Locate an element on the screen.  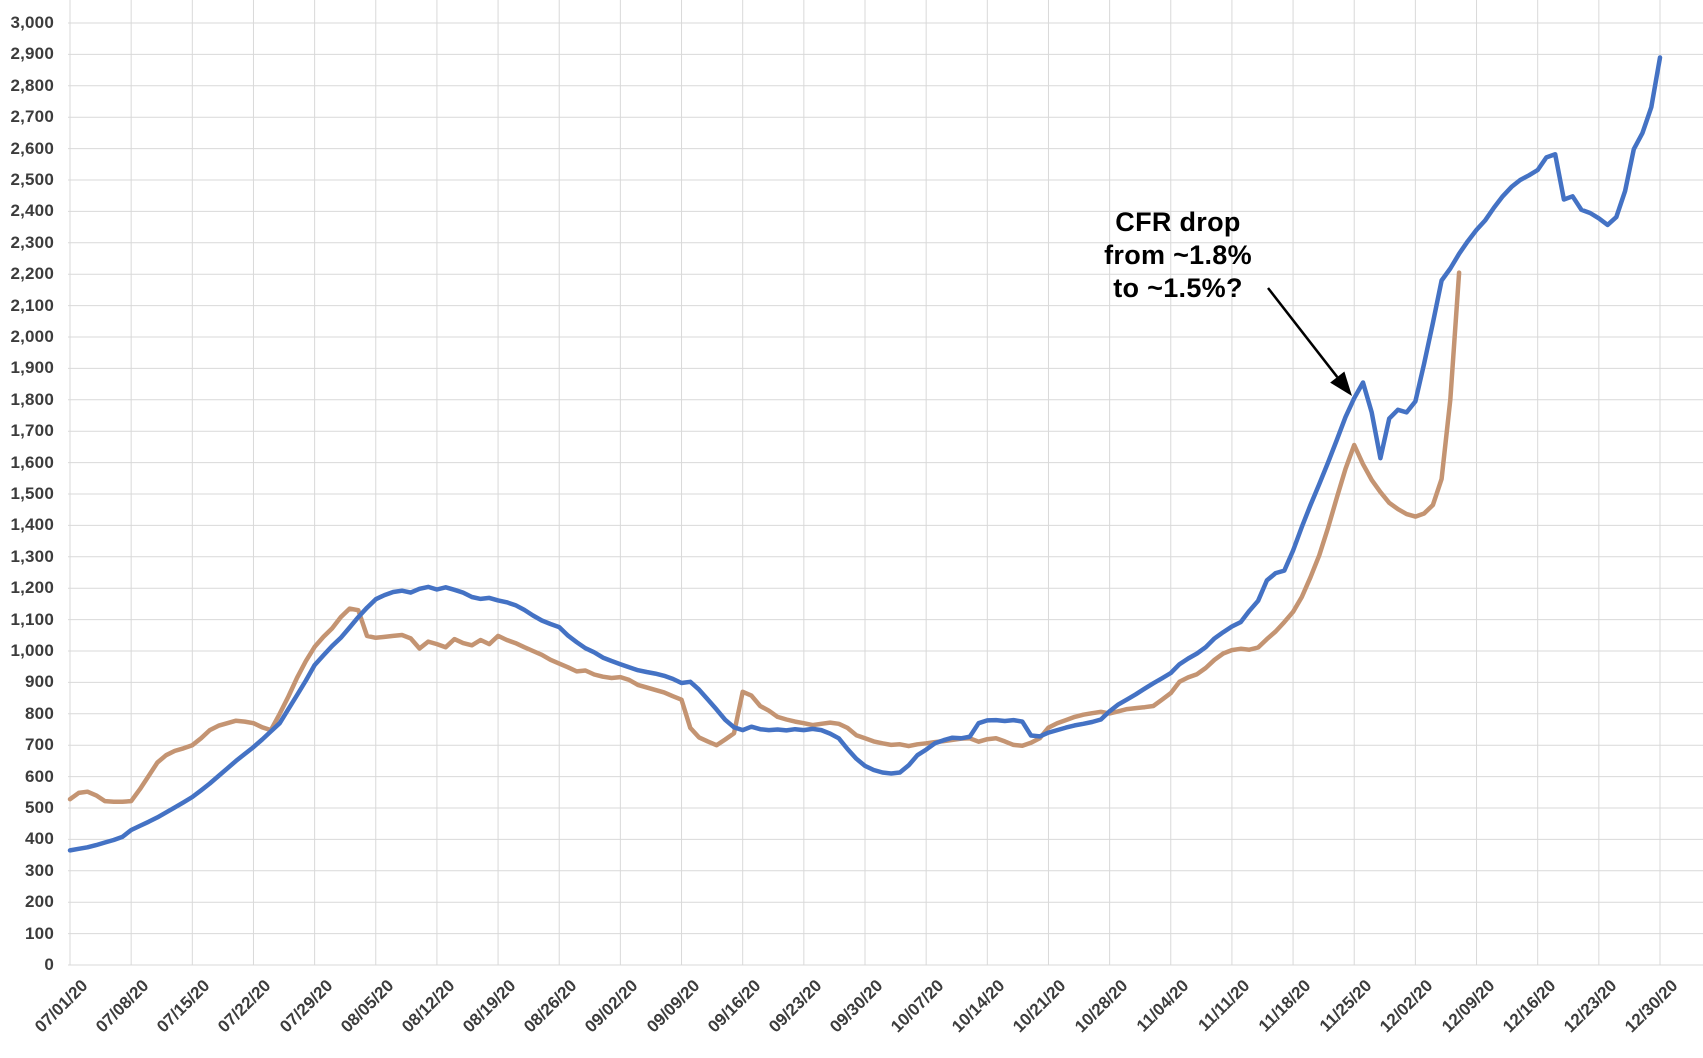
y-axis-tick-label: 1,400 is located at coordinates (32, 525).